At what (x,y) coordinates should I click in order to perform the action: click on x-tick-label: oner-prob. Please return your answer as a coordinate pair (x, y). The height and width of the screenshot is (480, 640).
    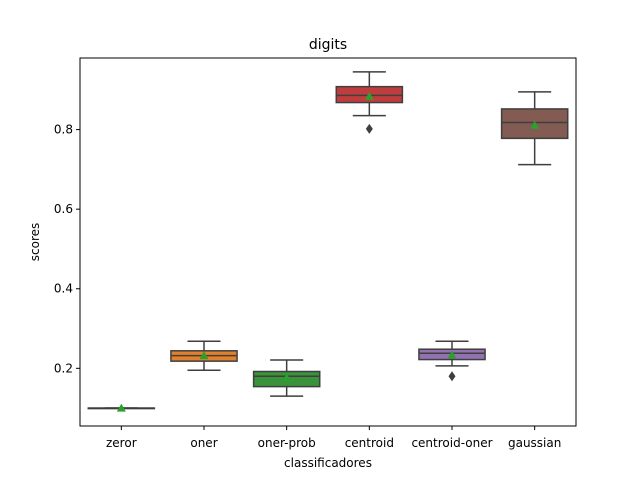
    Looking at the image, I should click on (287, 443).